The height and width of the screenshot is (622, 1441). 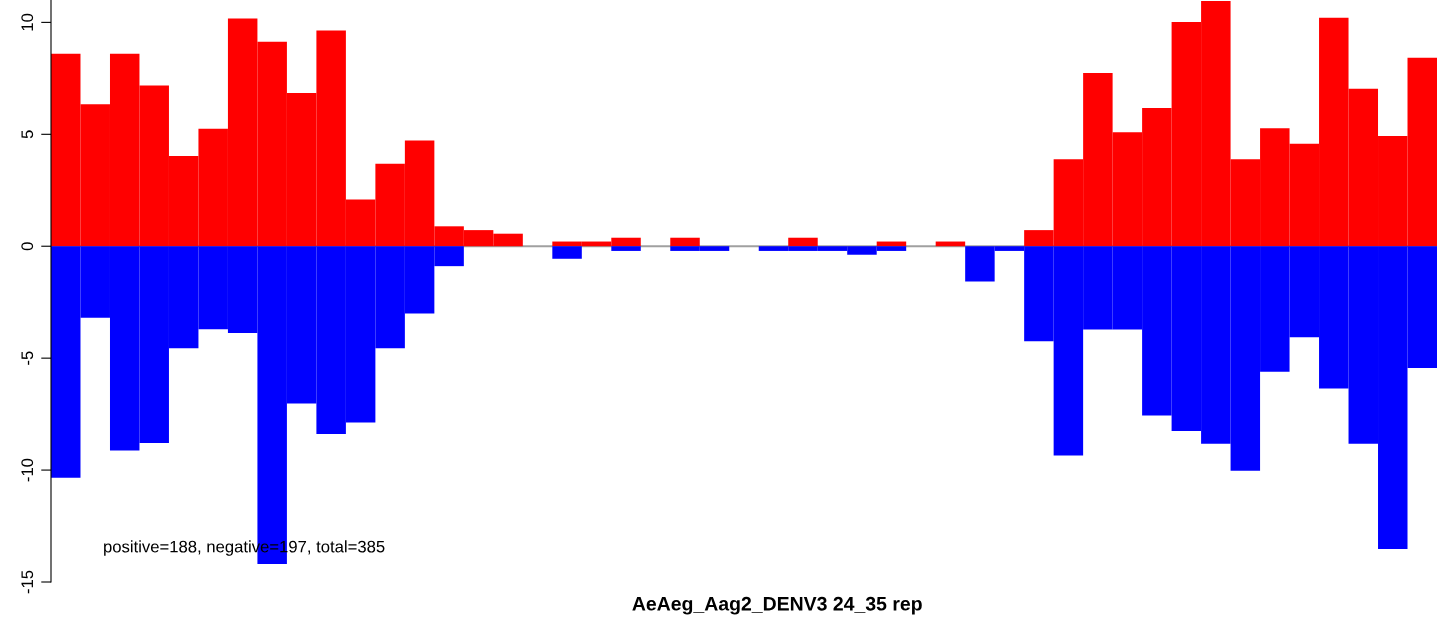 I want to click on y-tick-label: -15, so click(x=27, y=582).